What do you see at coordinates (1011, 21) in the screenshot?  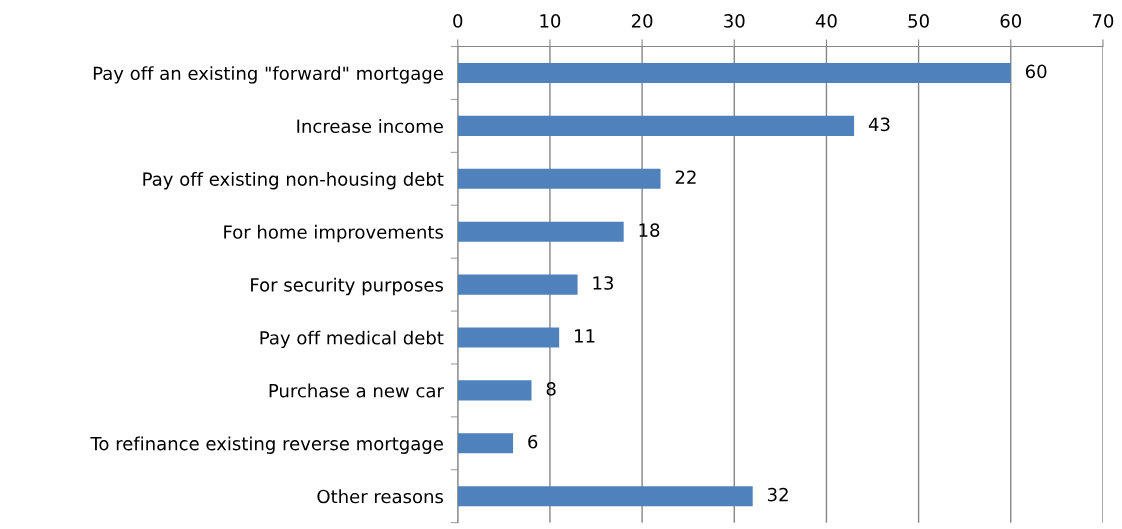 I see `x-tick-label: 60` at bounding box center [1011, 21].